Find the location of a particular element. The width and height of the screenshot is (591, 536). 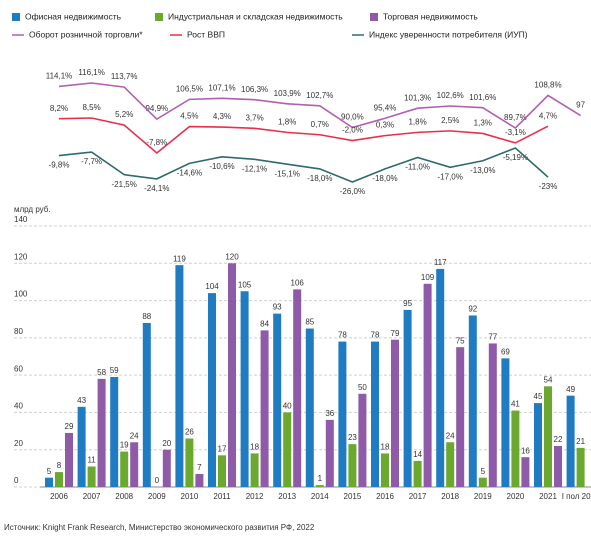

x-tick-label: 2018 is located at coordinates (450, 496).